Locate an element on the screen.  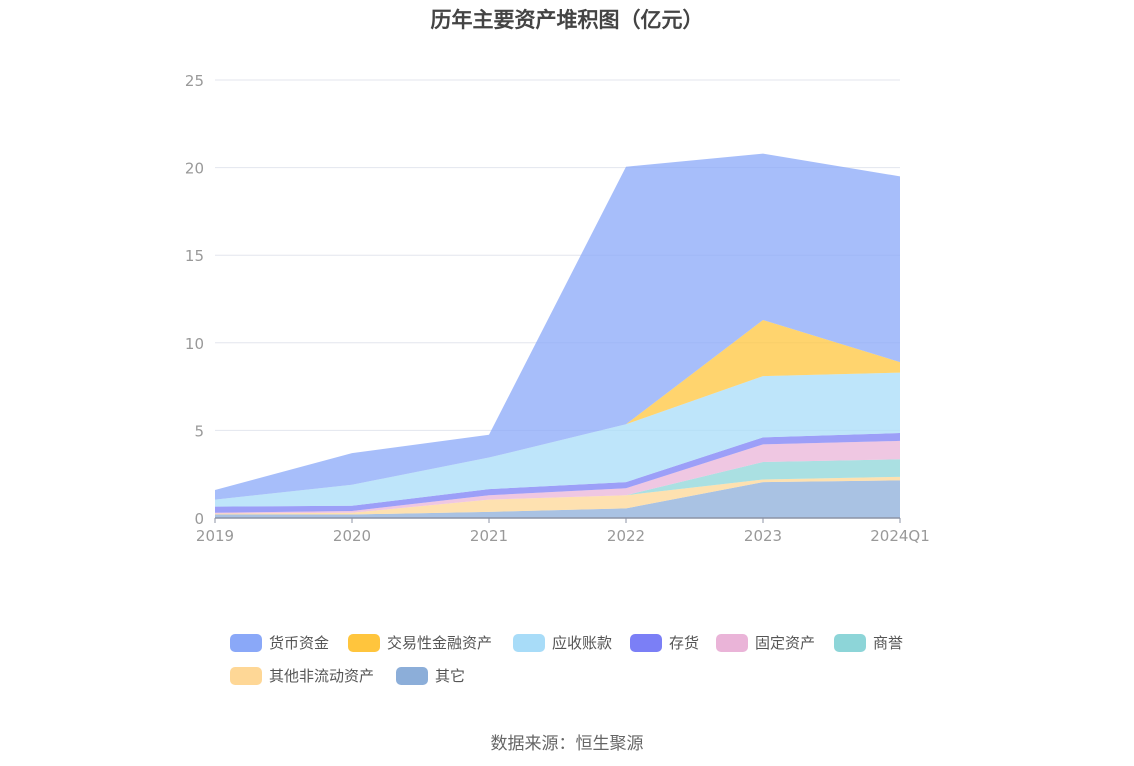
legend-label: 货币资金 is located at coordinates (299, 643).